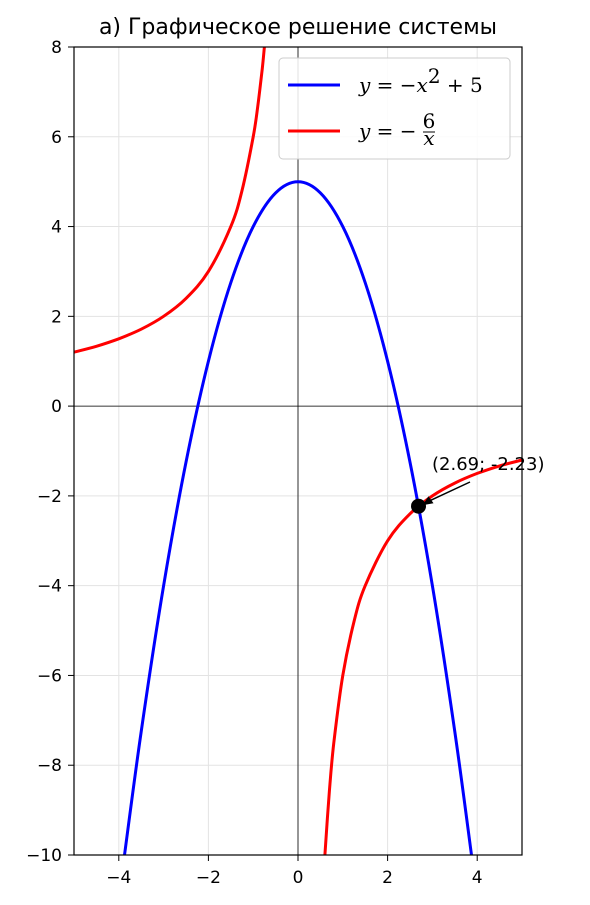 The width and height of the screenshot is (590, 905). Describe the element at coordinates (118, 878) in the screenshot. I see `x-tick-label: −4` at that location.